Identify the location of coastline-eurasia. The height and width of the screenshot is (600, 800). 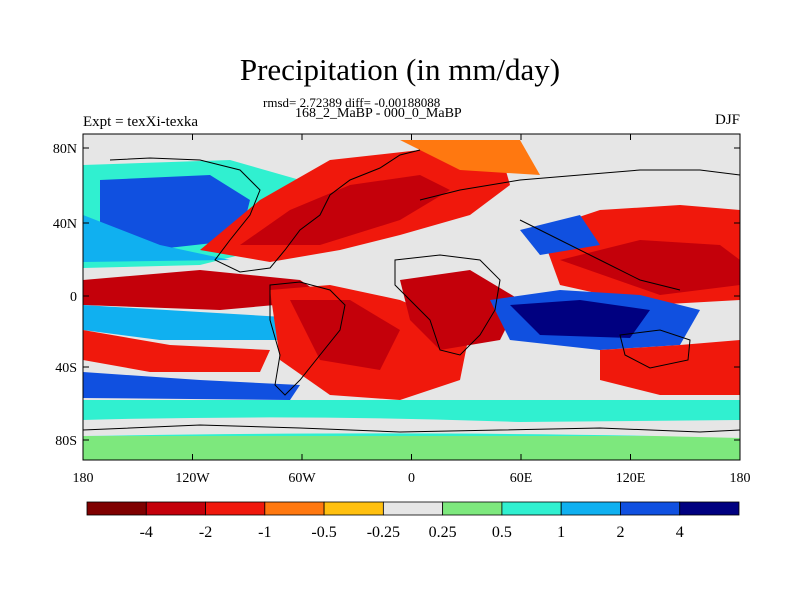
(579, 230).